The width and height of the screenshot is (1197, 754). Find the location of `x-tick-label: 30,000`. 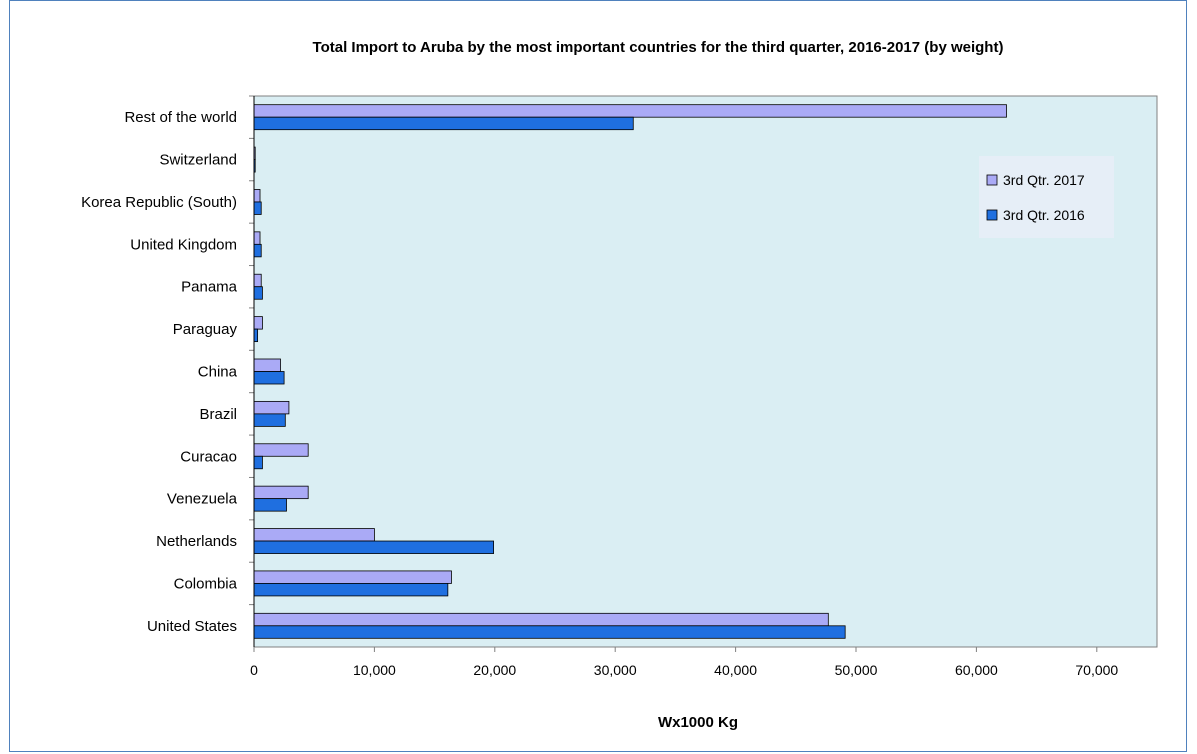

x-tick-label: 30,000 is located at coordinates (615, 670).